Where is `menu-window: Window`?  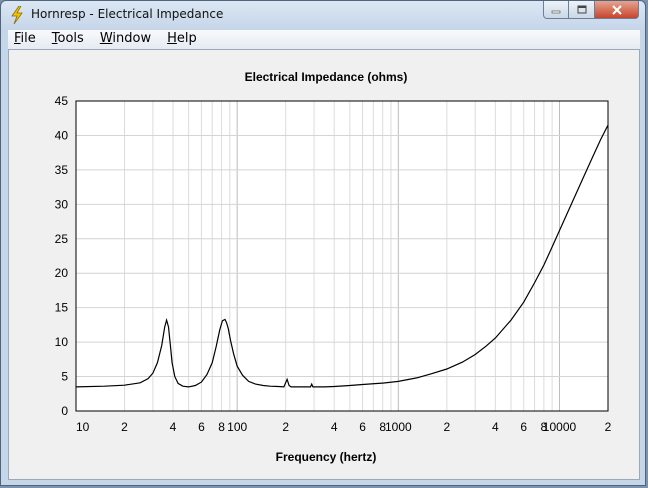
menu-window: Window is located at coordinates (125, 39).